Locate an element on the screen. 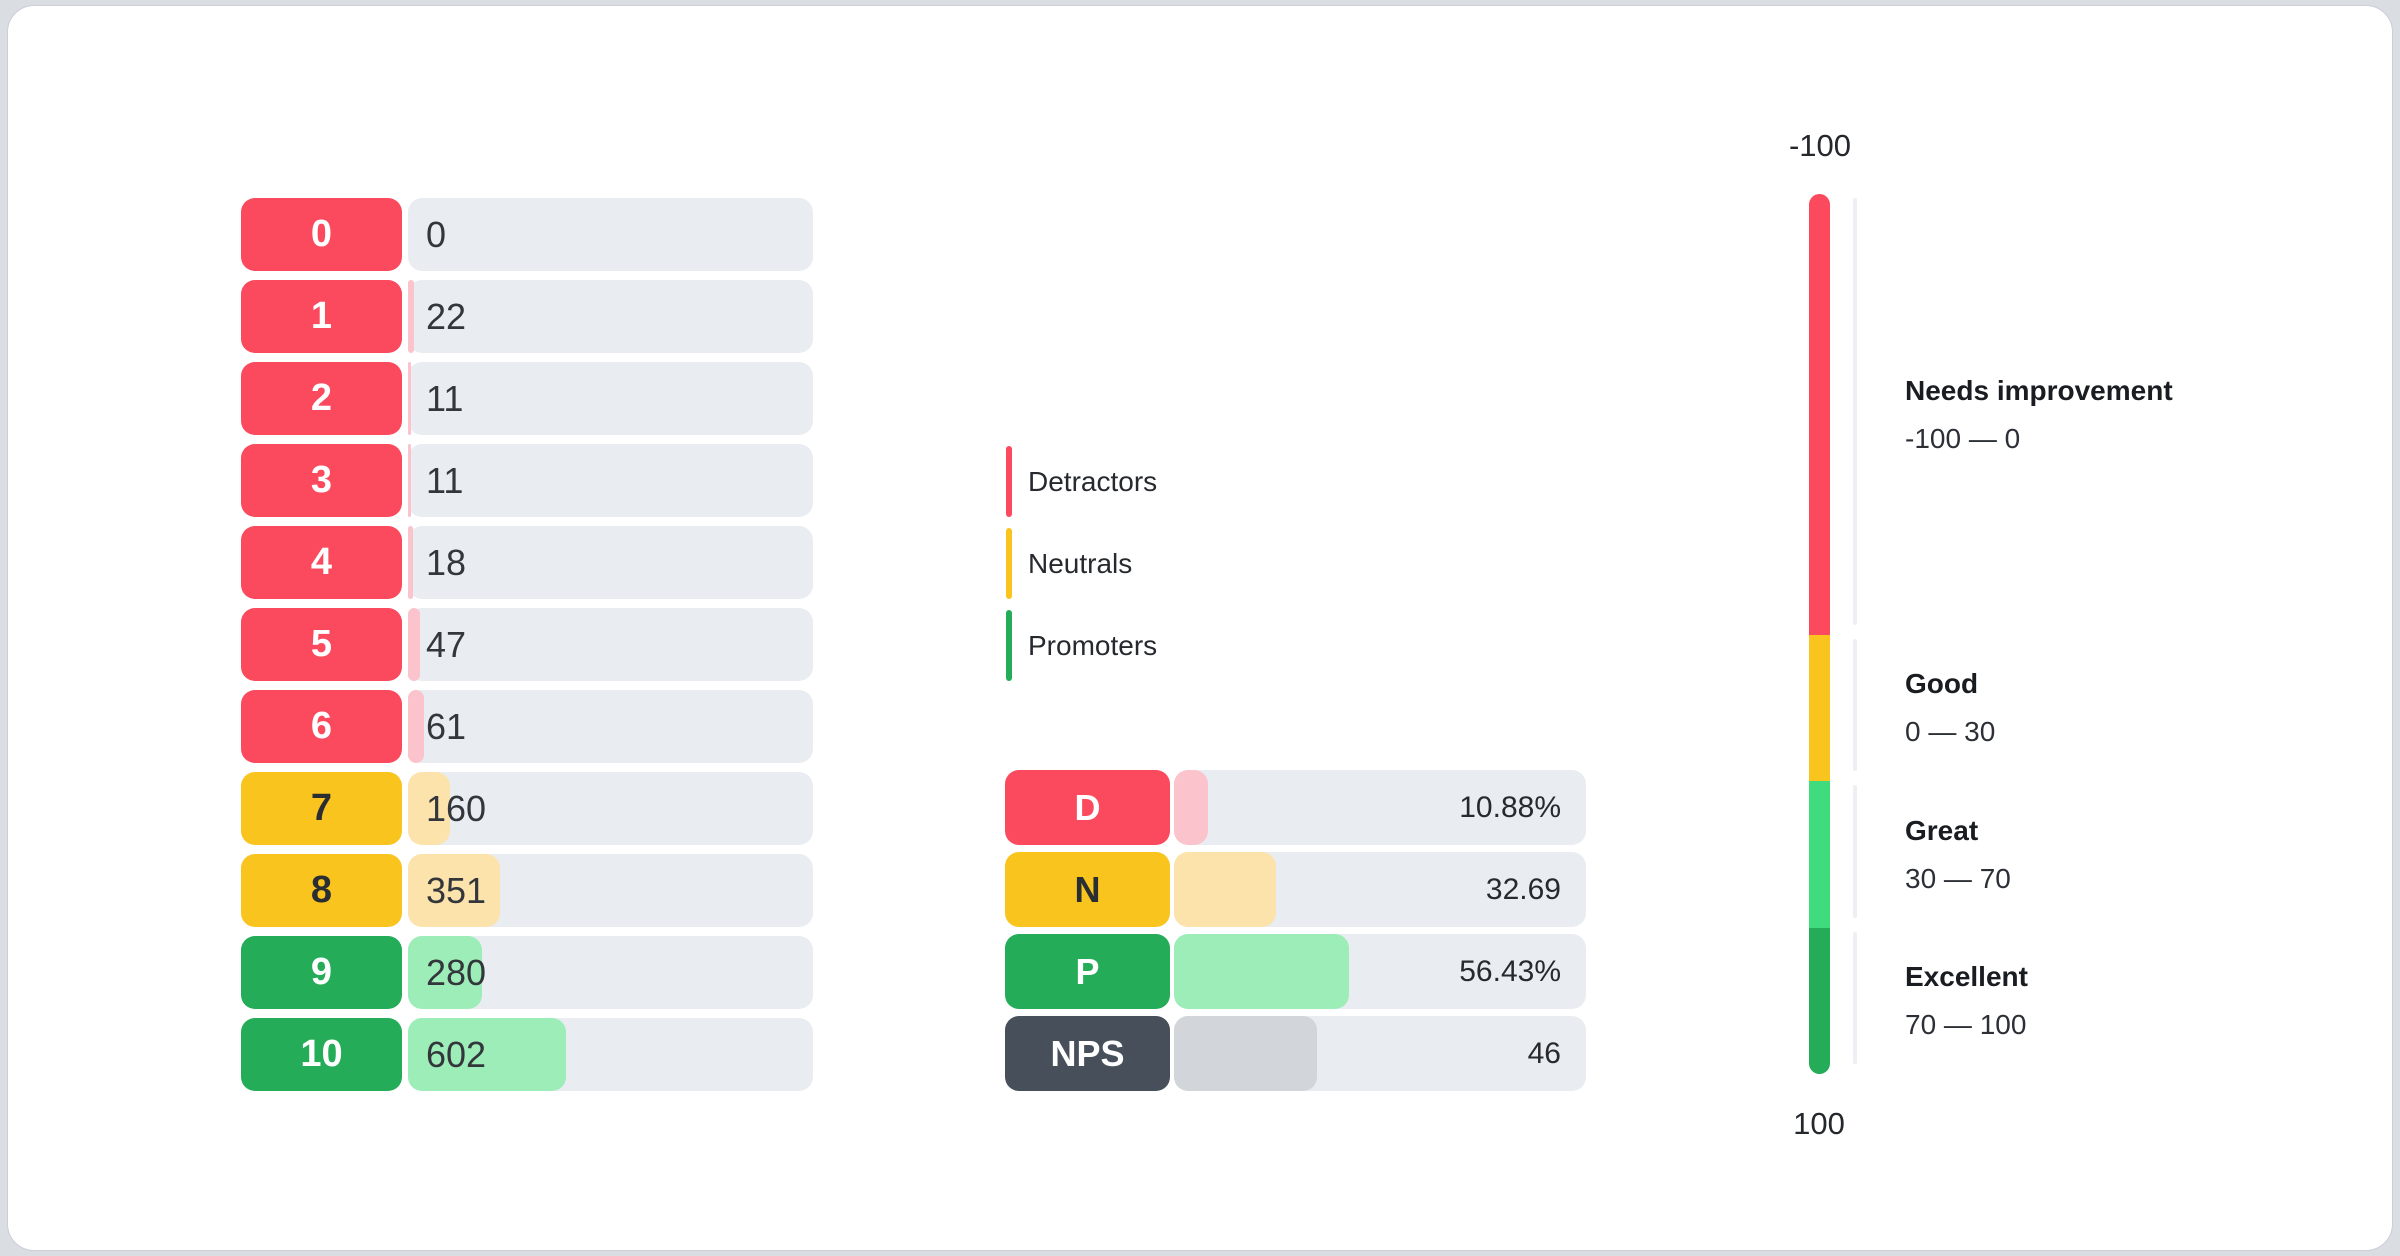 This screenshot has height=1256, width=2400. summary-chip: NPS is located at coordinates (1087, 1053).